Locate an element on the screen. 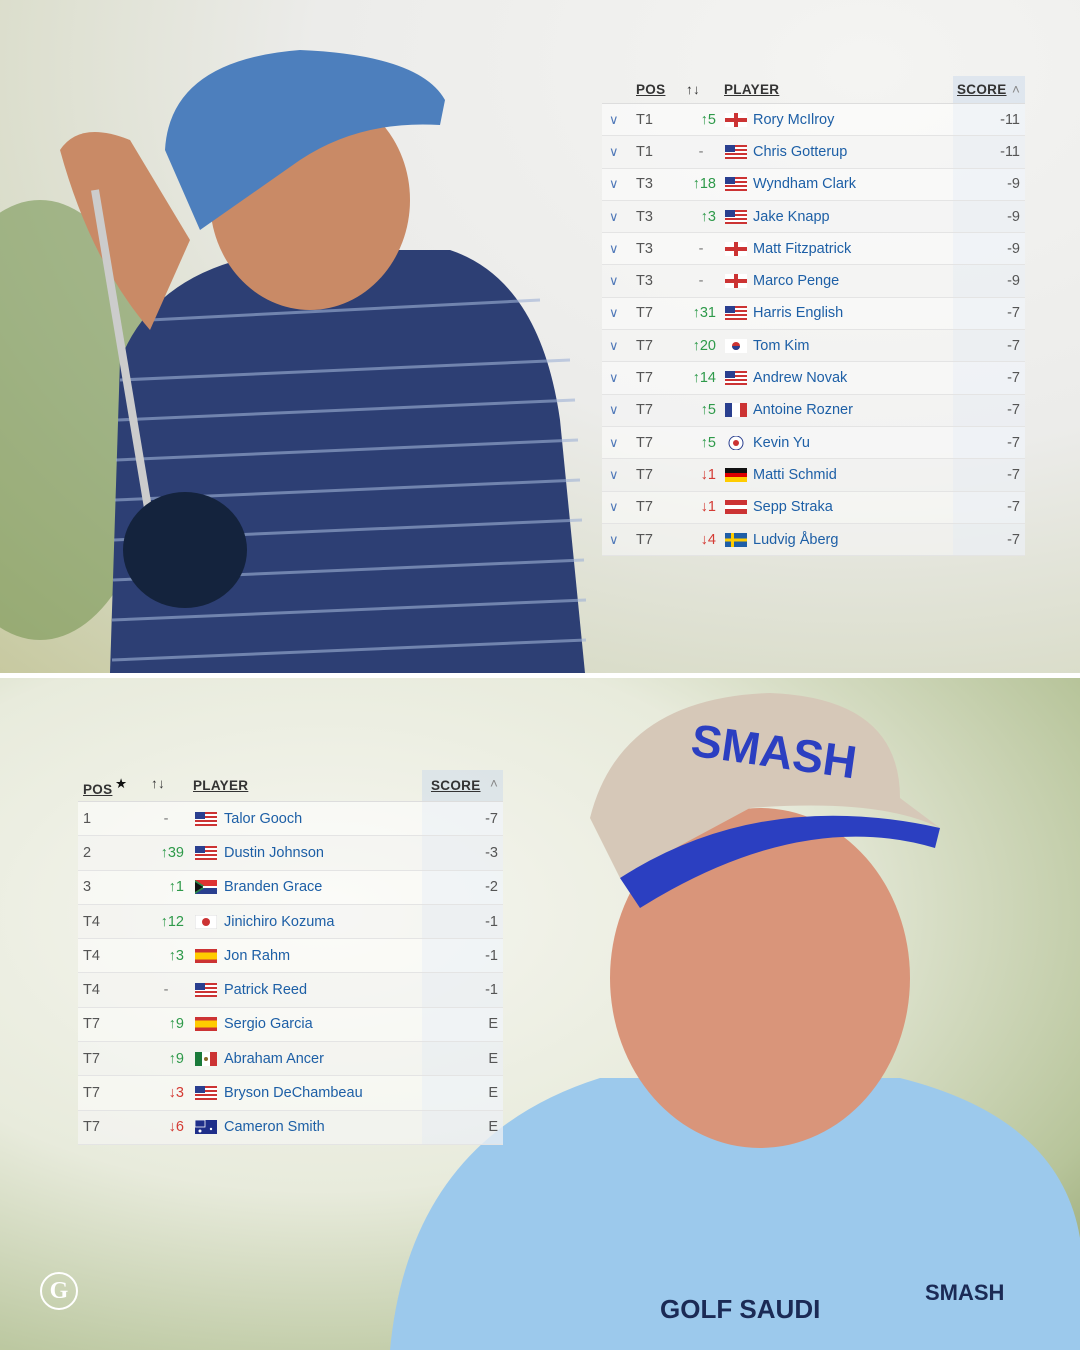  player-name-link: Matti Schmid is located at coordinates (795, 474).